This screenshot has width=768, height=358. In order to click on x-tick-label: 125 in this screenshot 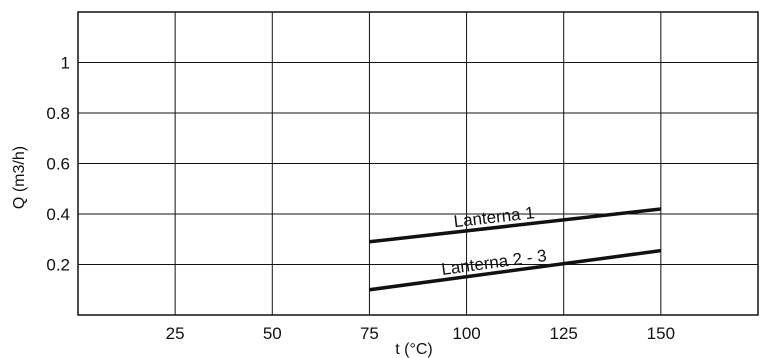, I will do `click(564, 333)`.